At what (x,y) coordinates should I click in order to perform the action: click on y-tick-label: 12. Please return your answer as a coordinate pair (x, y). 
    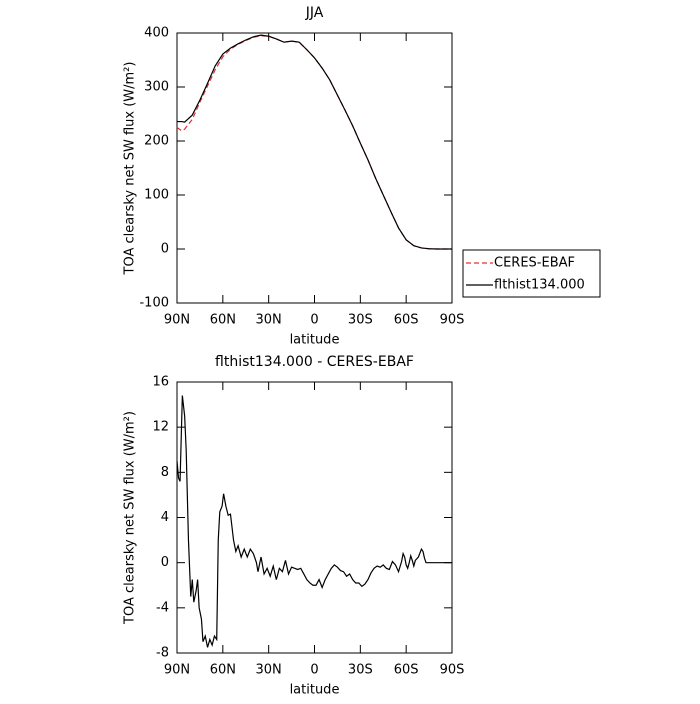
    Looking at the image, I should click on (160, 427).